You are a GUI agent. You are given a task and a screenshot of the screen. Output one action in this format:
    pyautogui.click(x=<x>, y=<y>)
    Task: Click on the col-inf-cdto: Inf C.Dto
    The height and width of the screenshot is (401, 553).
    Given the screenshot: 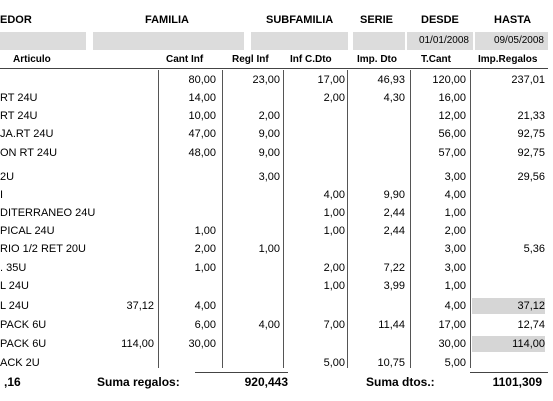 What is the action you would take?
    pyautogui.click(x=311, y=59)
    